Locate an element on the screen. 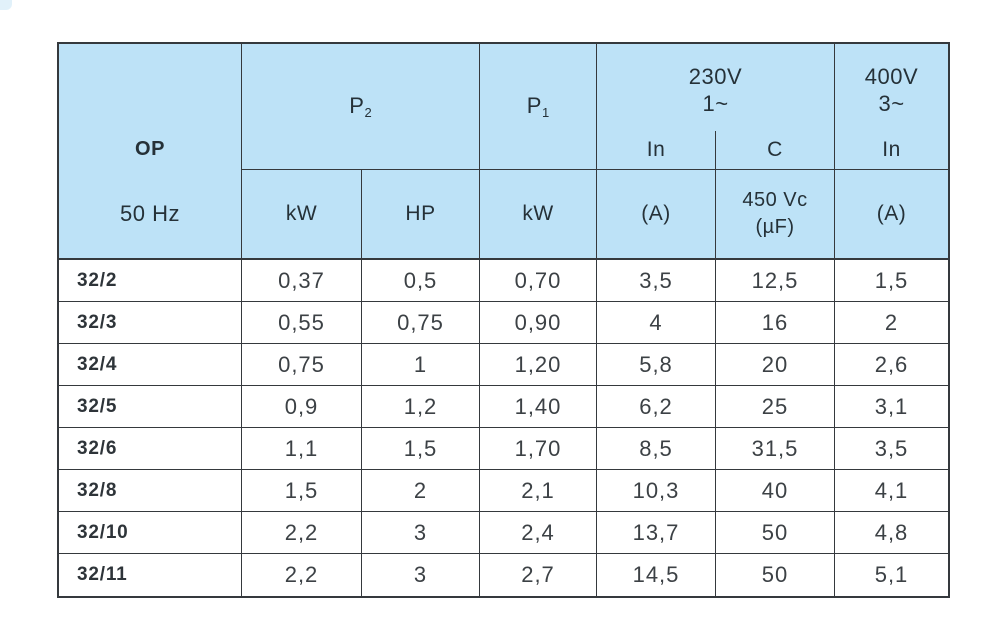  data-cell: 1,40 is located at coordinates (538, 407).